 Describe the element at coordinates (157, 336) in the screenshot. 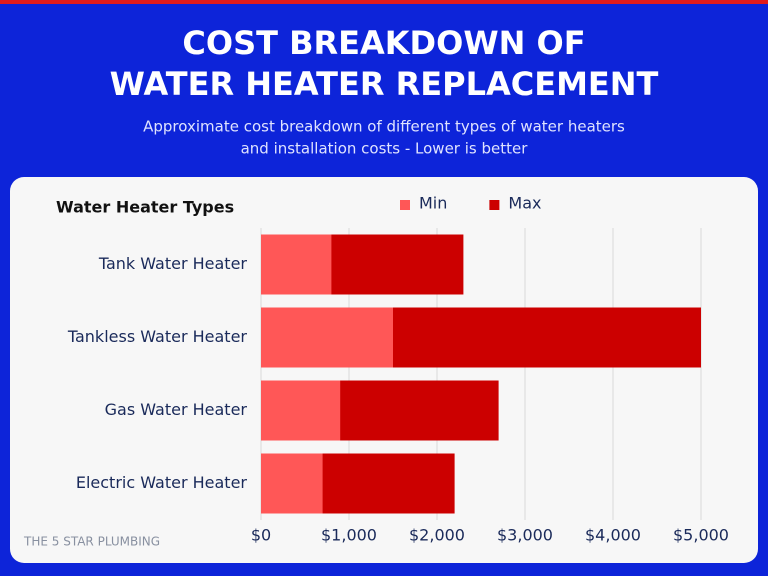

I see `y-tick-label: Tankless Water Heater` at that location.